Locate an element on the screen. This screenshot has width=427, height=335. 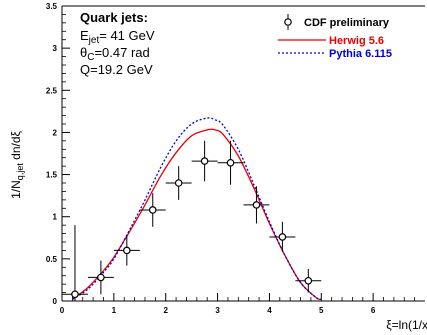
theta-main: θ is located at coordinates (83, 52).